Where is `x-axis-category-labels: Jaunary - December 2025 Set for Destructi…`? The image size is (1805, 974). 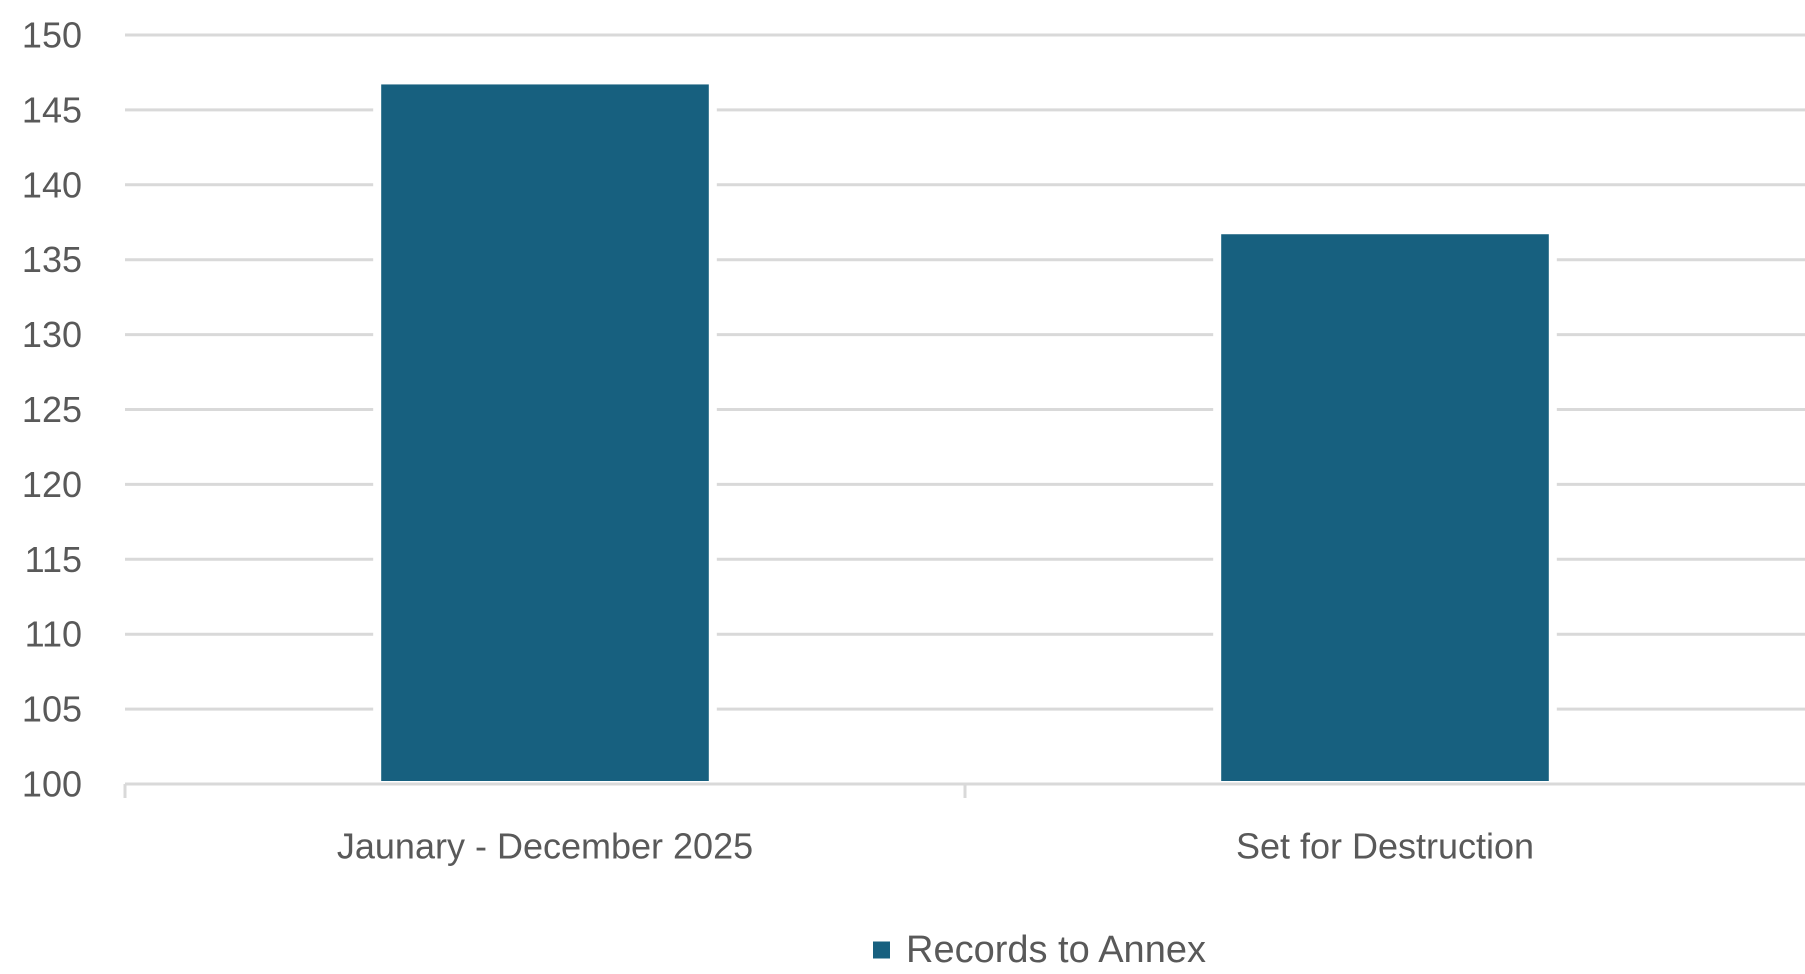 x-axis-category-labels: Jaunary - December 2025 Set for Destructi… is located at coordinates (935, 846).